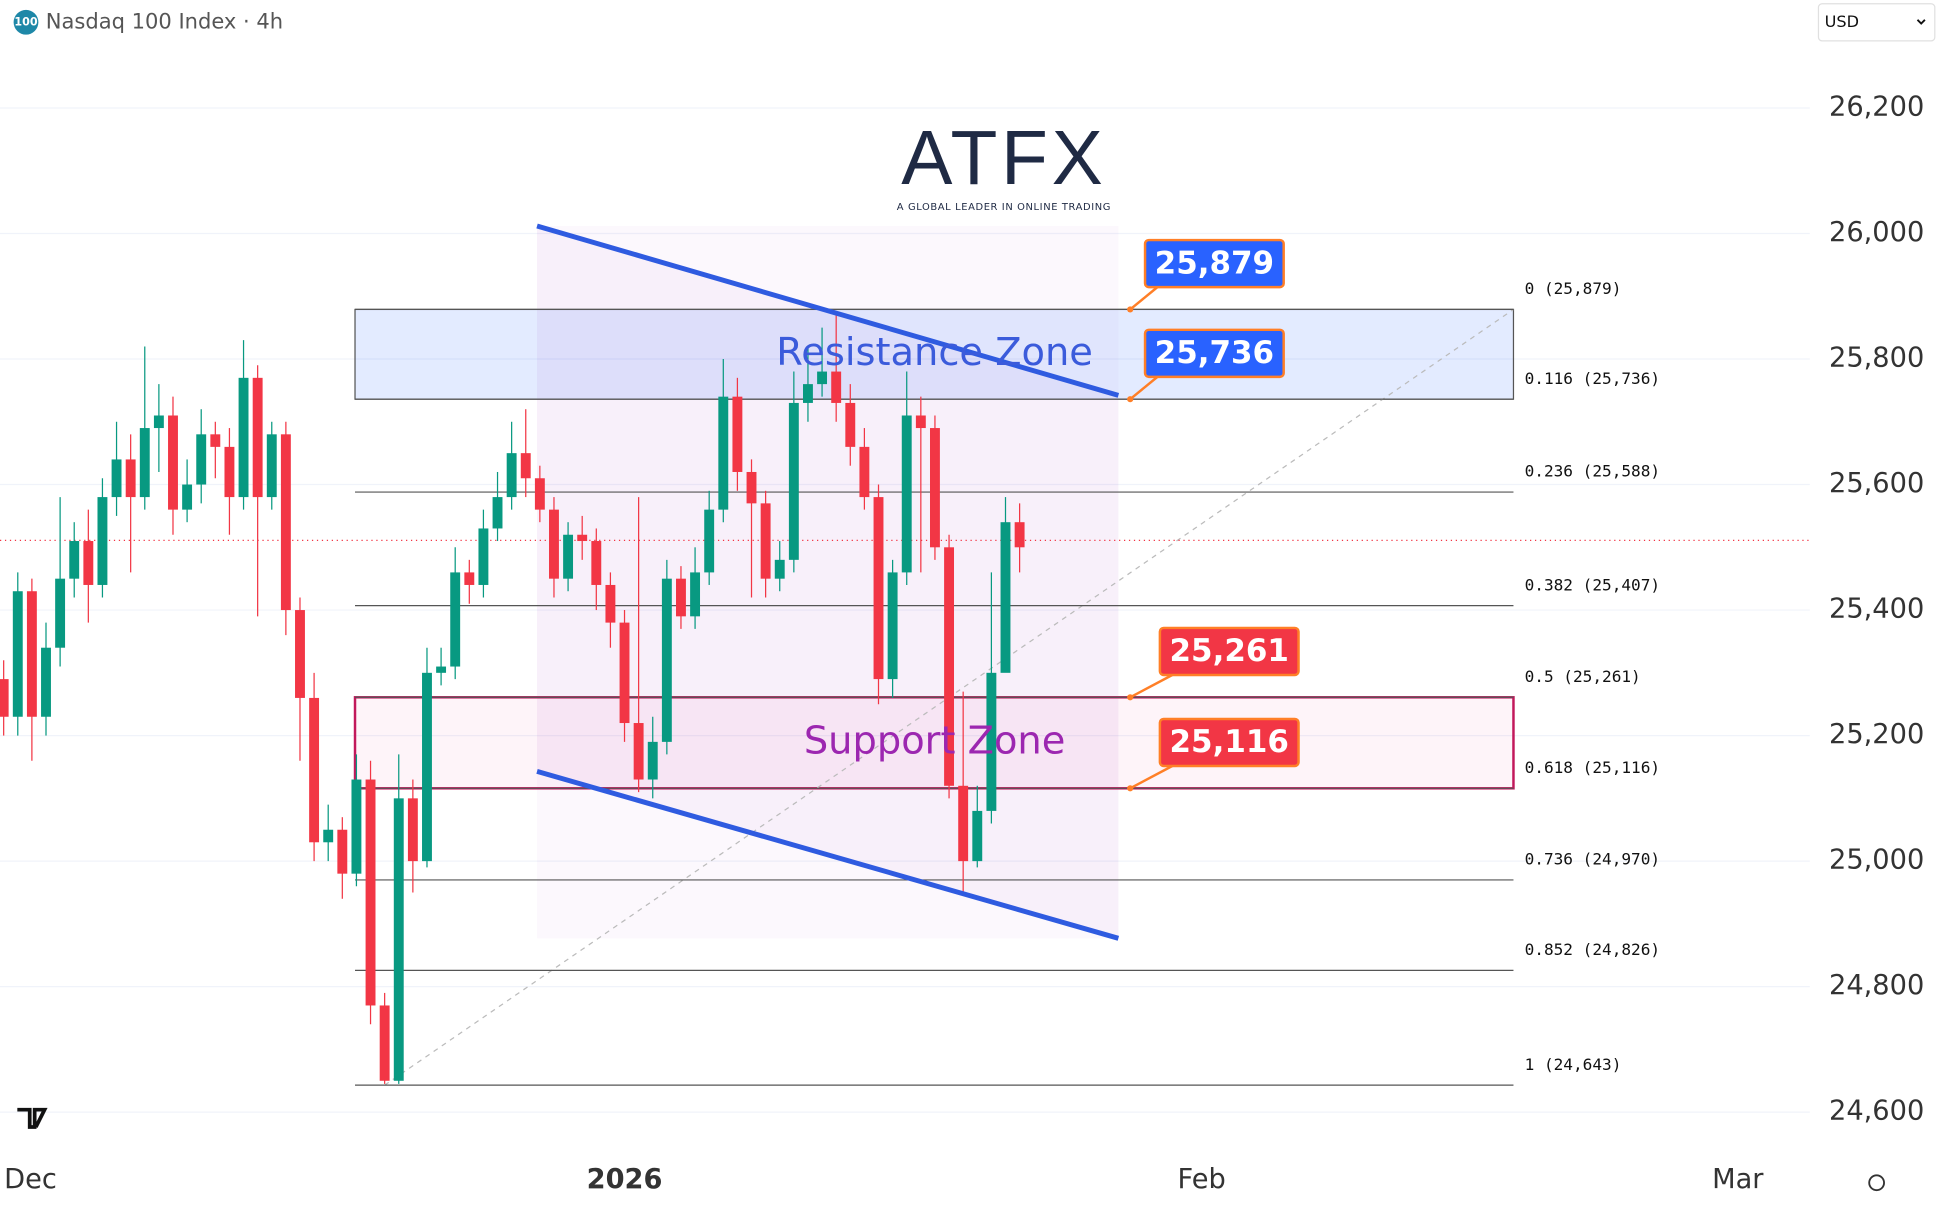 The height and width of the screenshot is (1210, 1941). I want to click on tag-label: 25,879, so click(1214, 263).